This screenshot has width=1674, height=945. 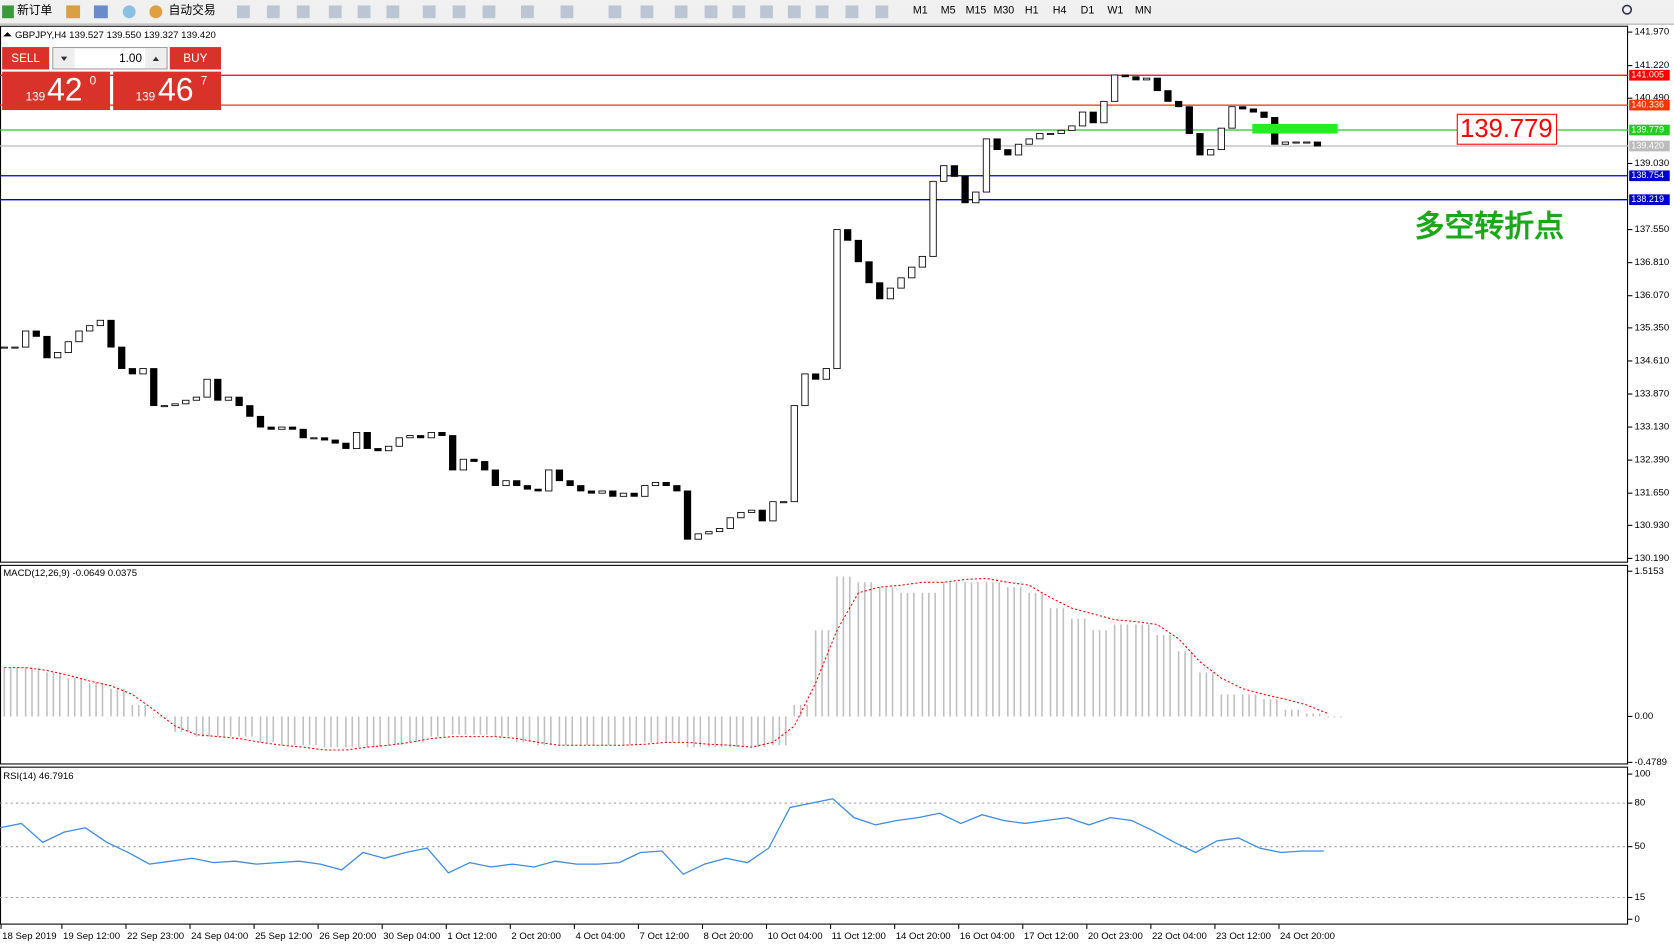 I want to click on sell-label: SELL, so click(x=25, y=58).